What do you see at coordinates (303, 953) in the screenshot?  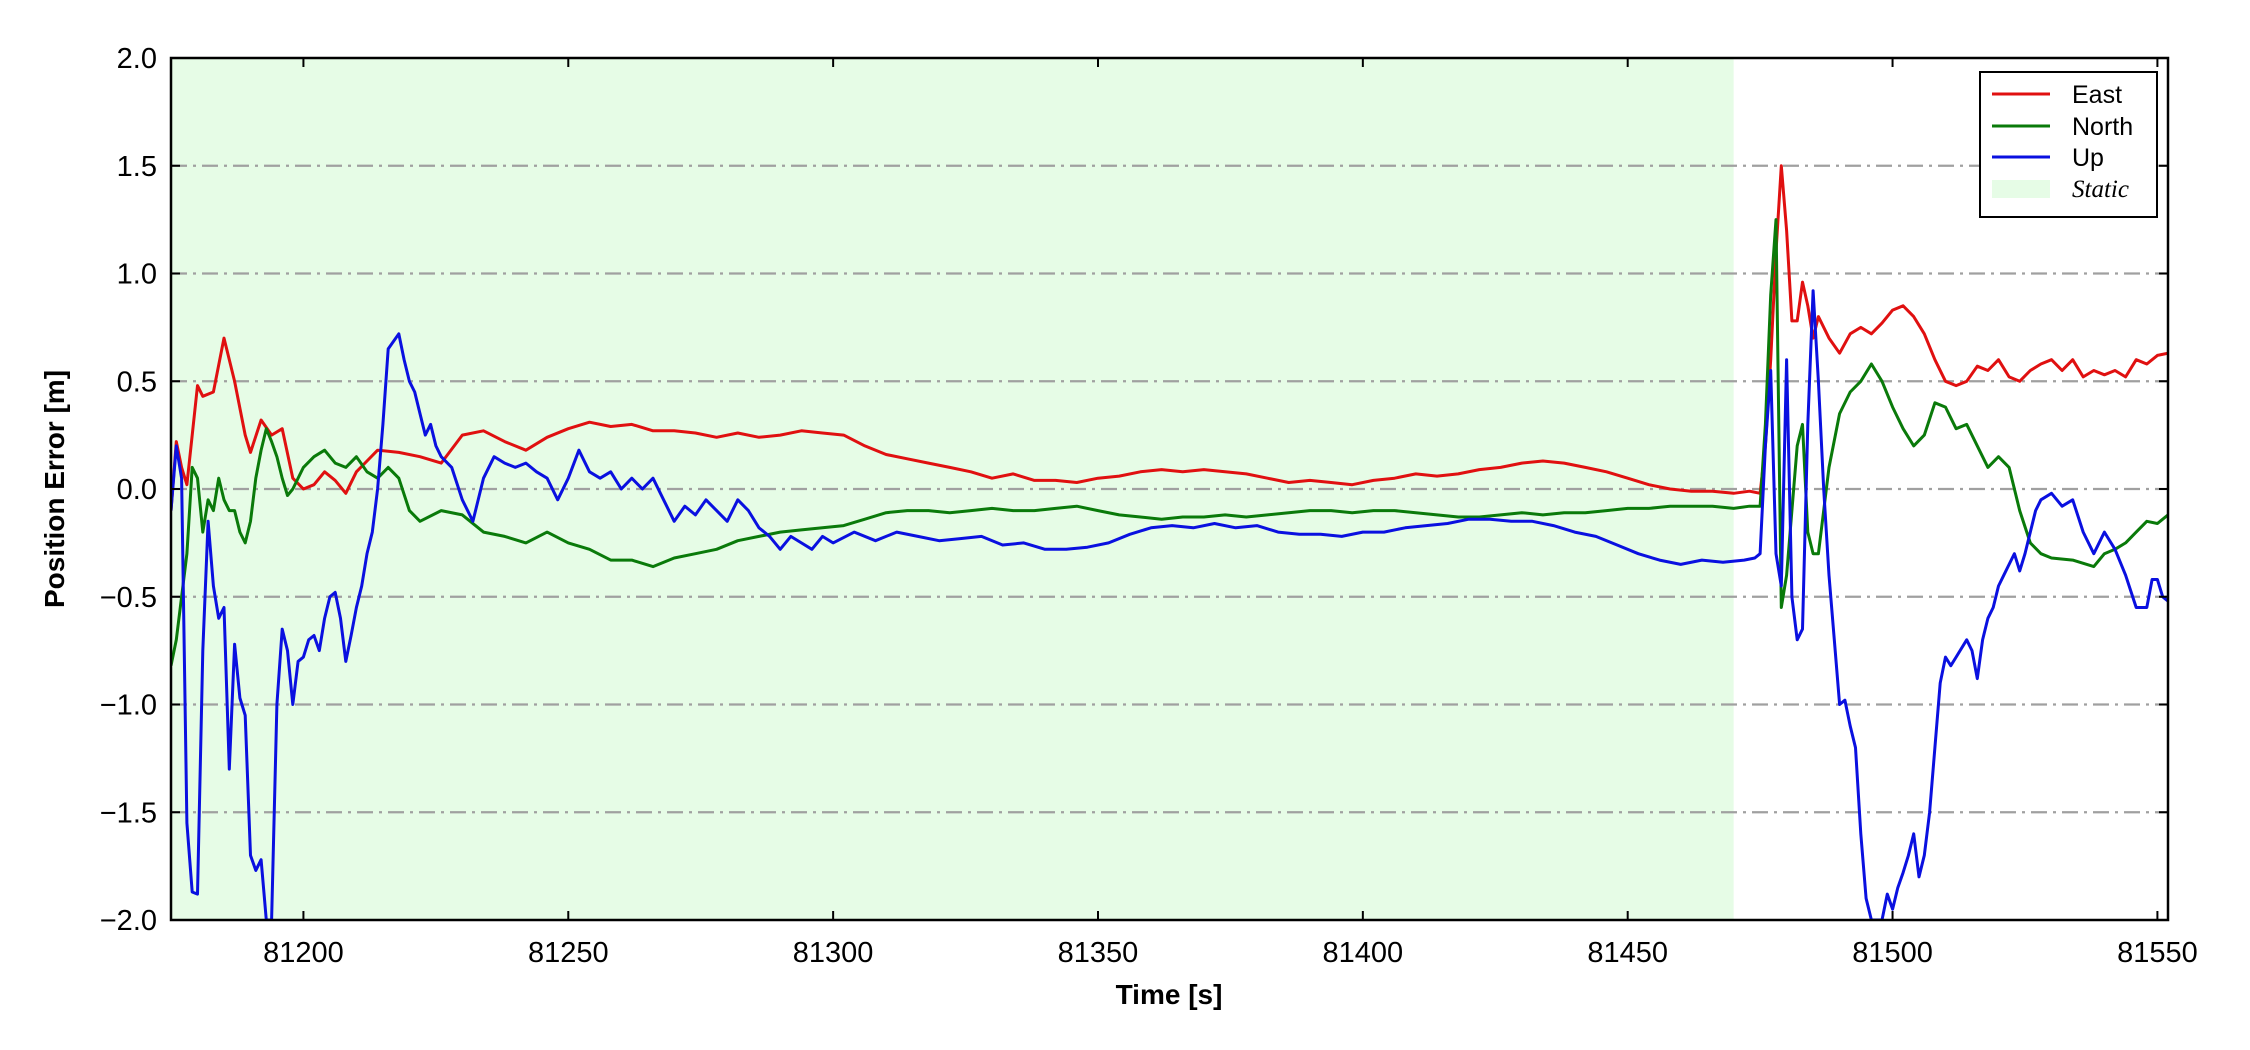 I see `x-tick-label: 81200` at bounding box center [303, 953].